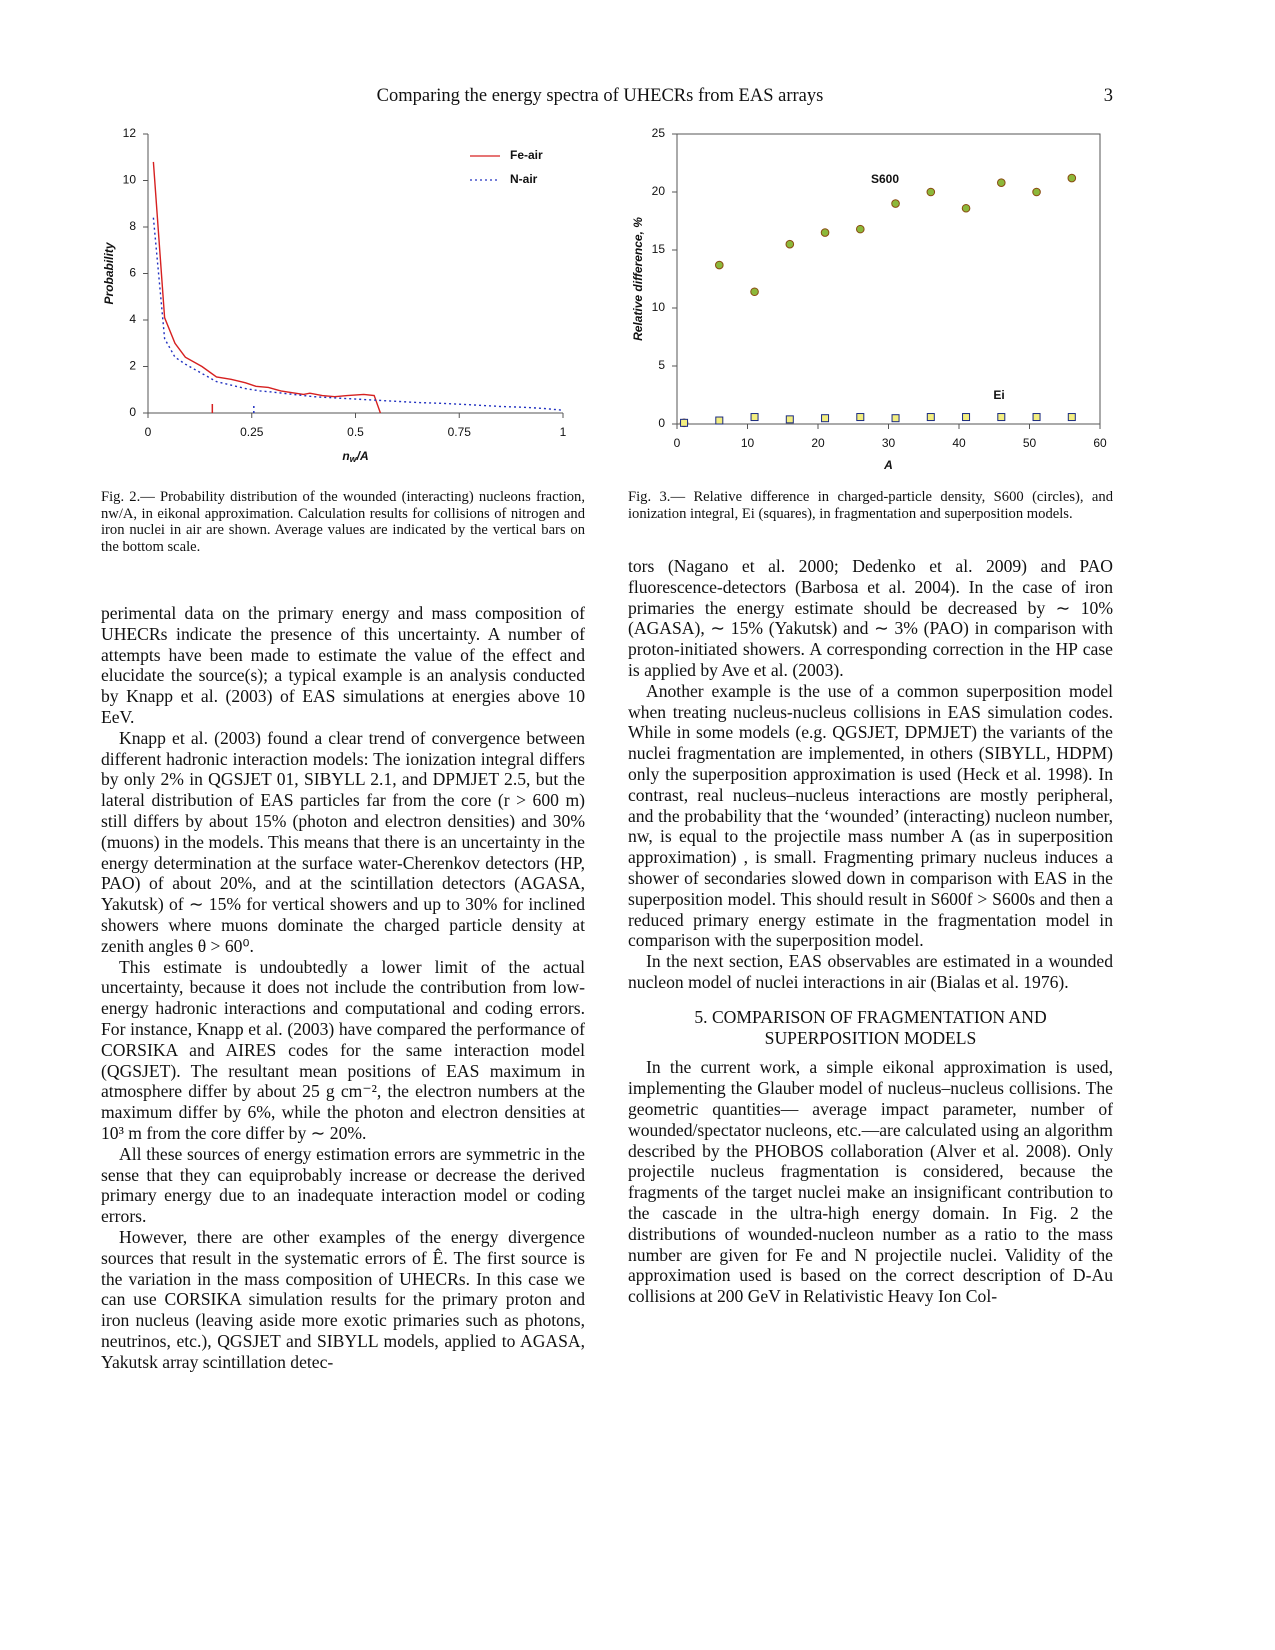  I want to click on x-tick-label: 10, so click(748, 443).